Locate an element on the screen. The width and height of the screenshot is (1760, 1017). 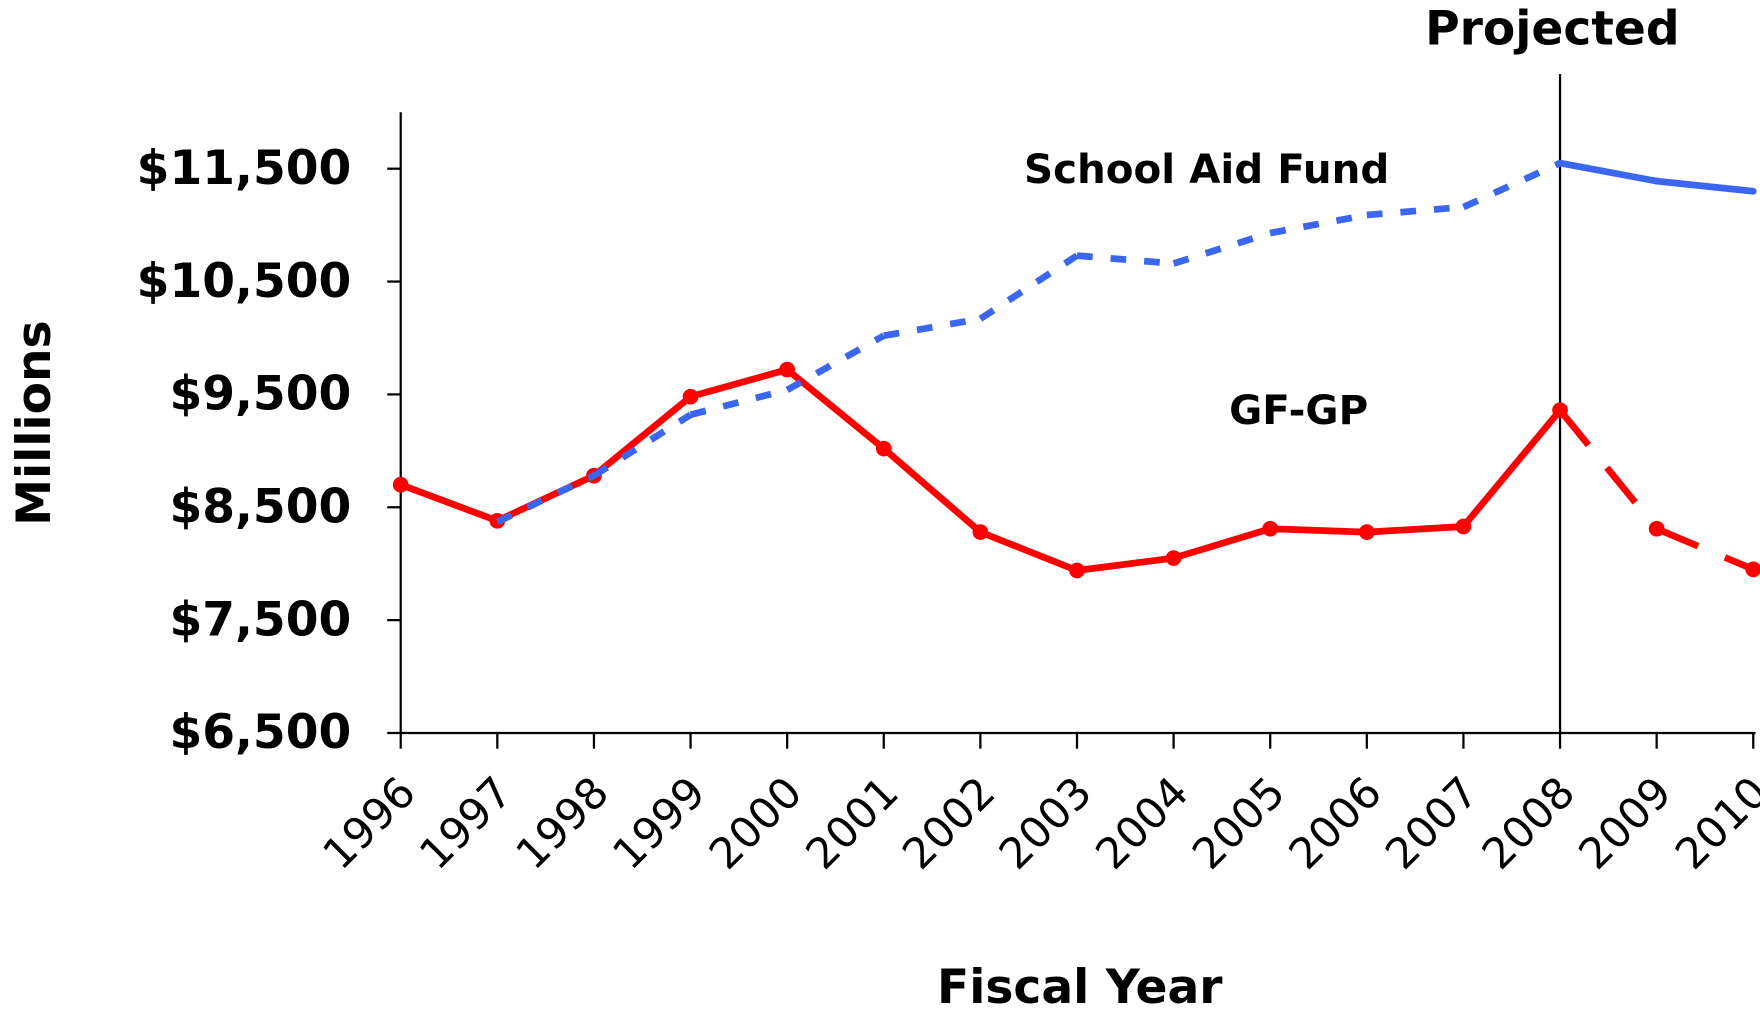
x-tick-label: 2005 is located at coordinates (1239, 823).